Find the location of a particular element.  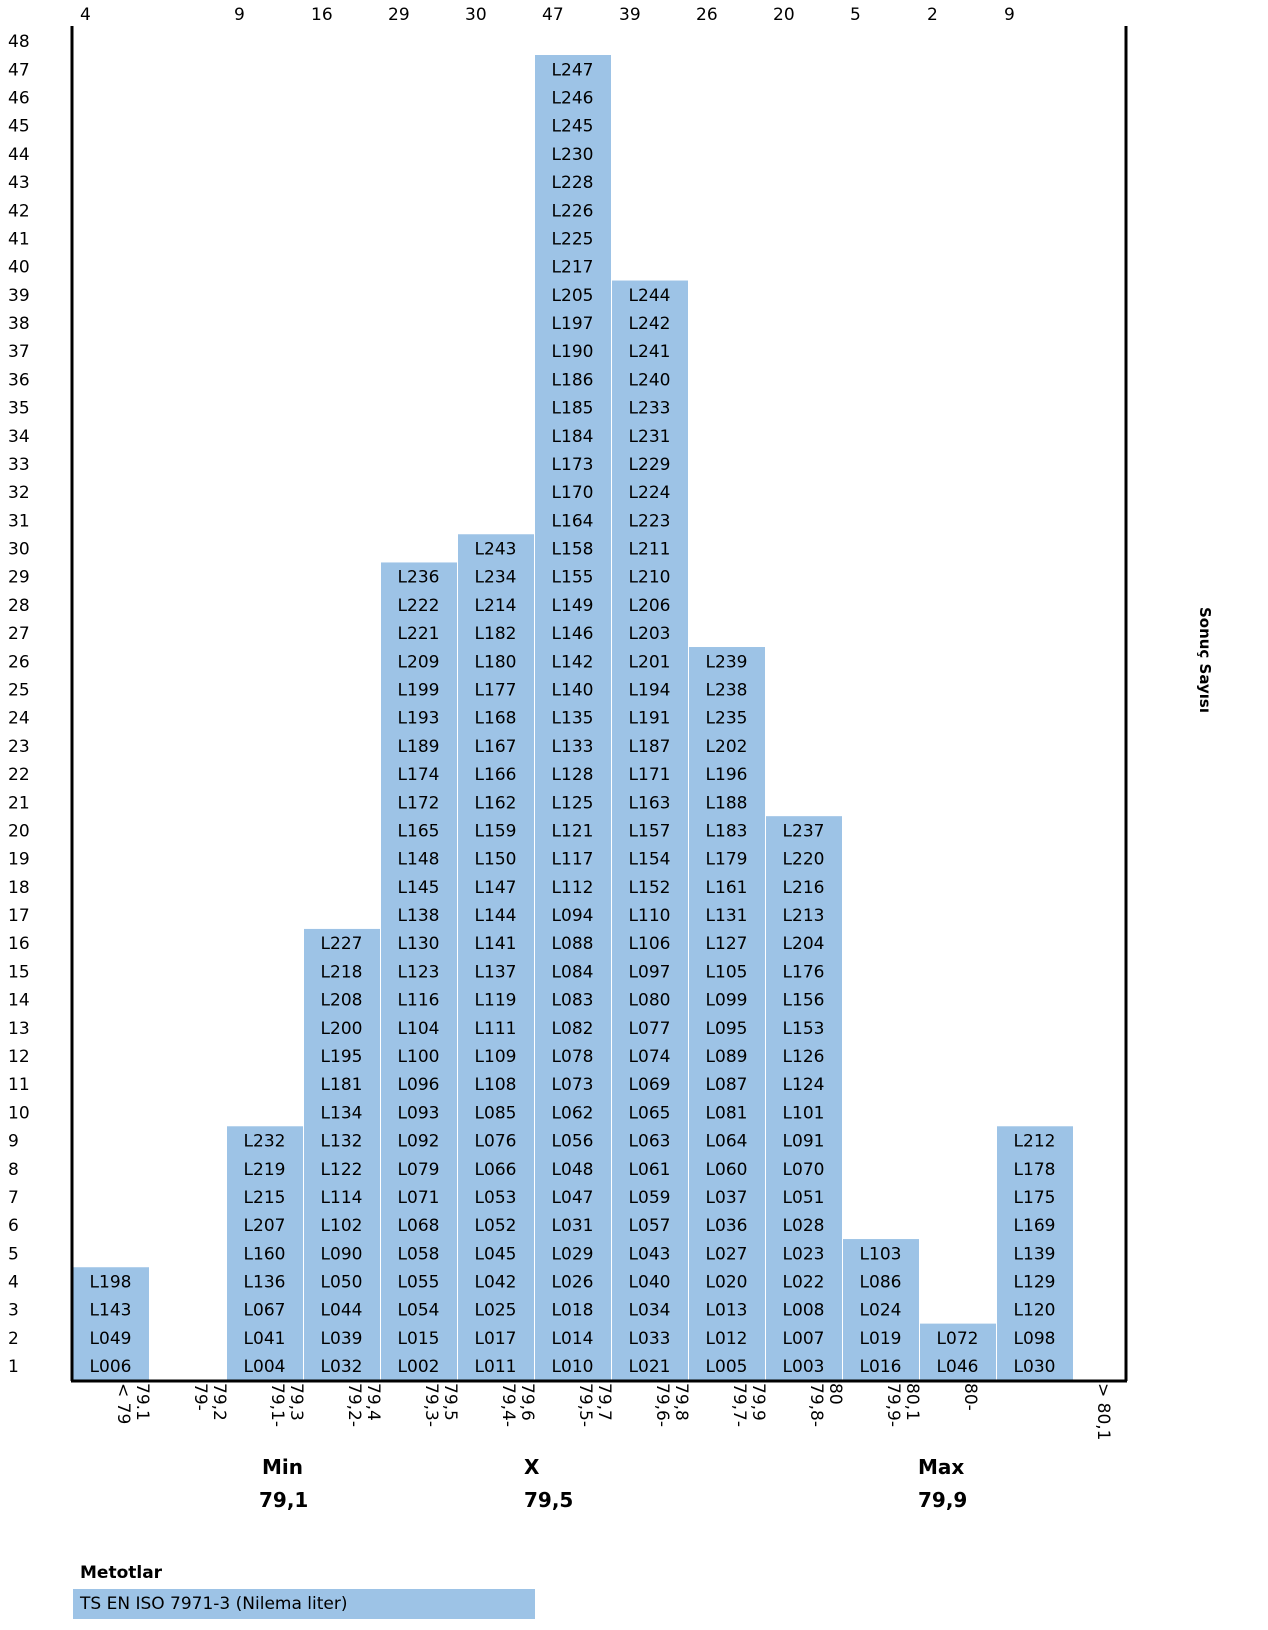

bar-sample-label: L137 is located at coordinates (496, 972).